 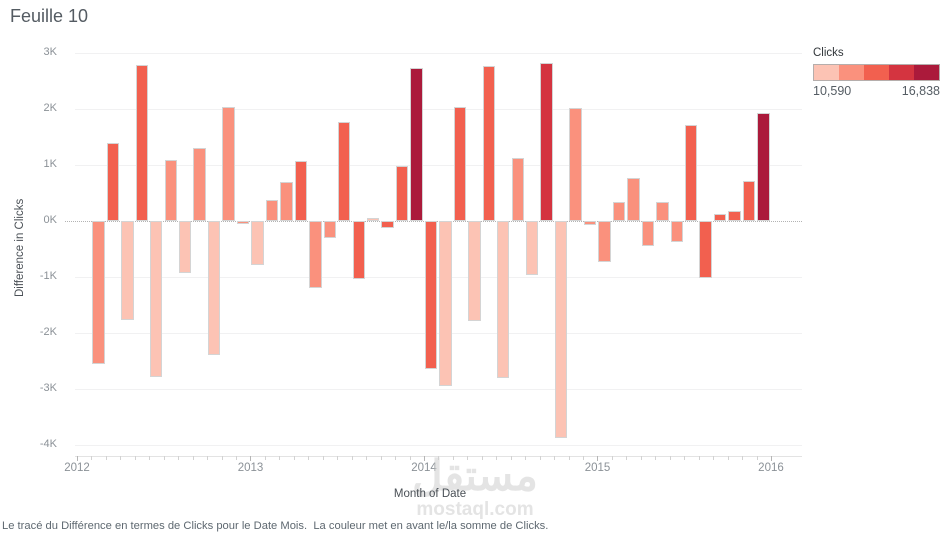 What do you see at coordinates (48, 388) in the screenshot?
I see `y-tick-label: -3K` at bounding box center [48, 388].